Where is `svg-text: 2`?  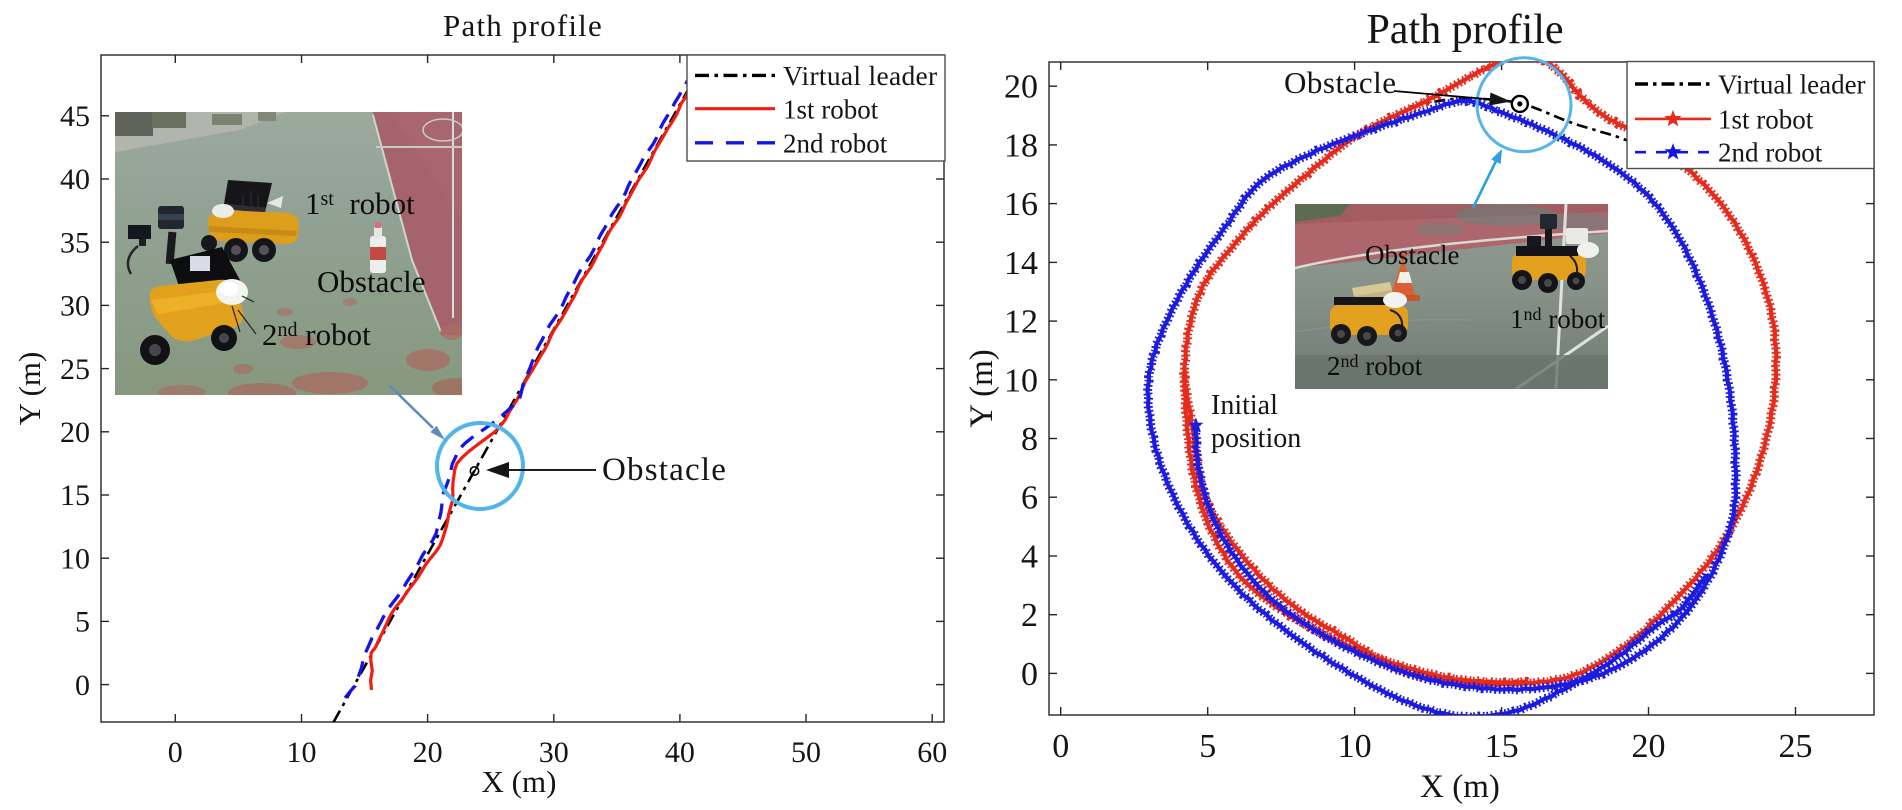 svg-text: 2 is located at coordinates (1029, 615).